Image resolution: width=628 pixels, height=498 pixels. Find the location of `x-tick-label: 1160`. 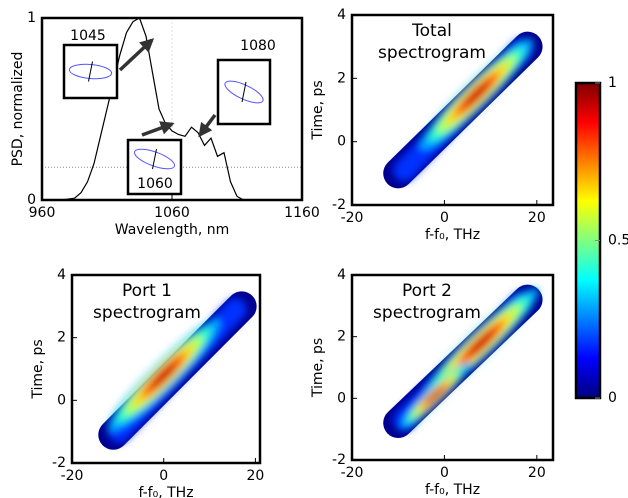

x-tick-label: 1160 is located at coordinates (302, 213).